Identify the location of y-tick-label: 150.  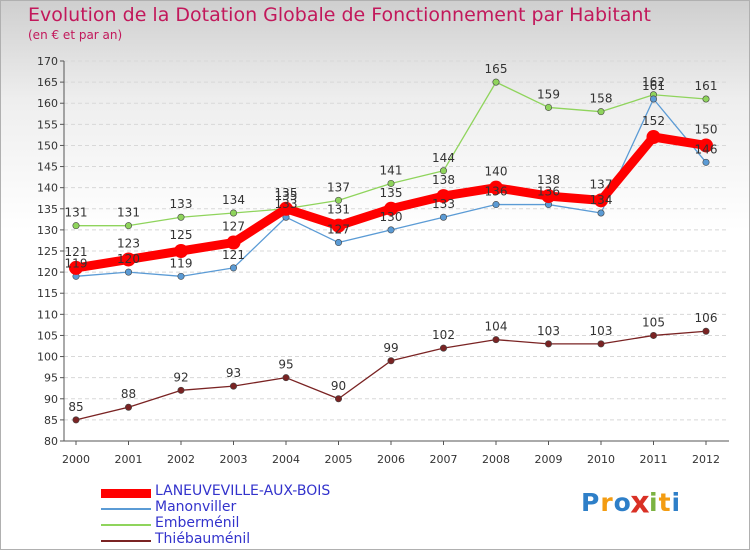
(47, 145).